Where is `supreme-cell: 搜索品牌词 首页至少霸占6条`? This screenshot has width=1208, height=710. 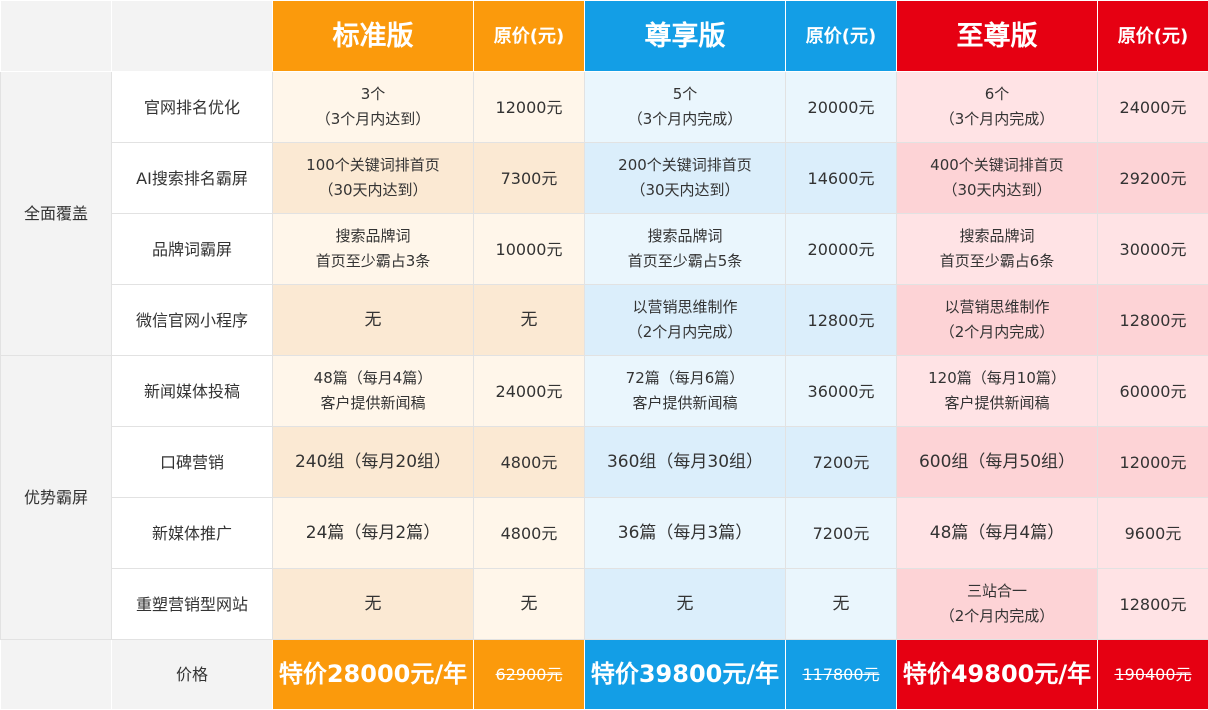
supreme-cell: 搜索品牌词 首页至少霸占6条 is located at coordinates (997, 249).